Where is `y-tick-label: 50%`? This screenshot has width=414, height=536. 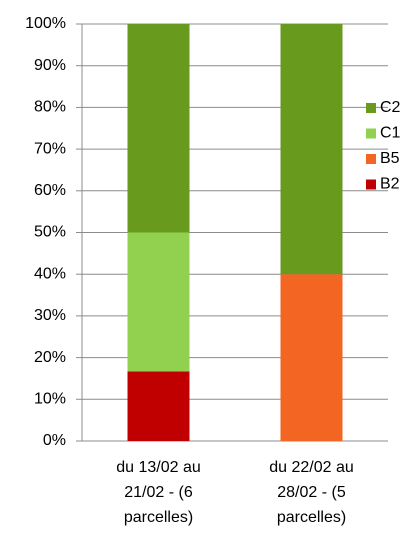 y-tick-label: 50% is located at coordinates (50, 232).